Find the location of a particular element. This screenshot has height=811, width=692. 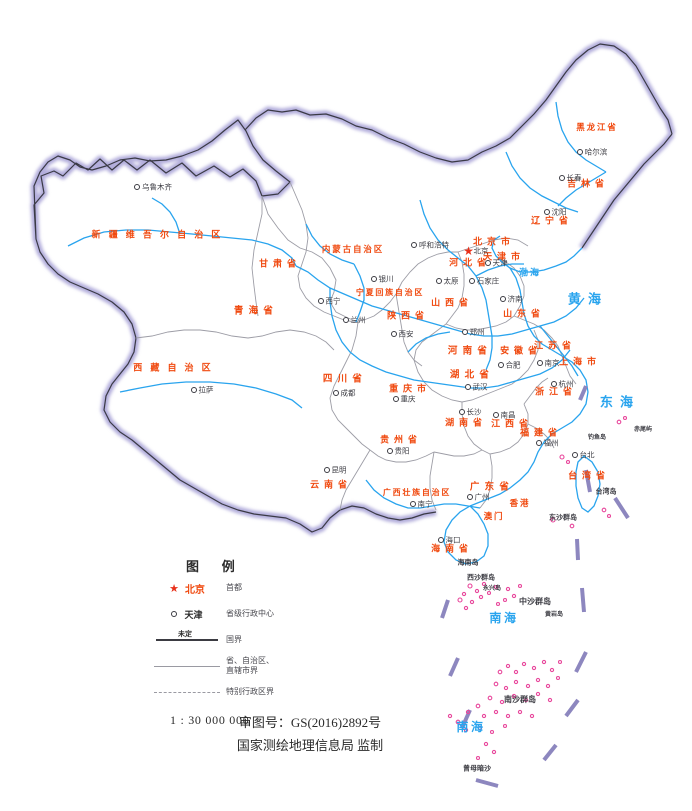

legend-symbol-capital-star: ★ 北京 is located at coordinates (187, 588).